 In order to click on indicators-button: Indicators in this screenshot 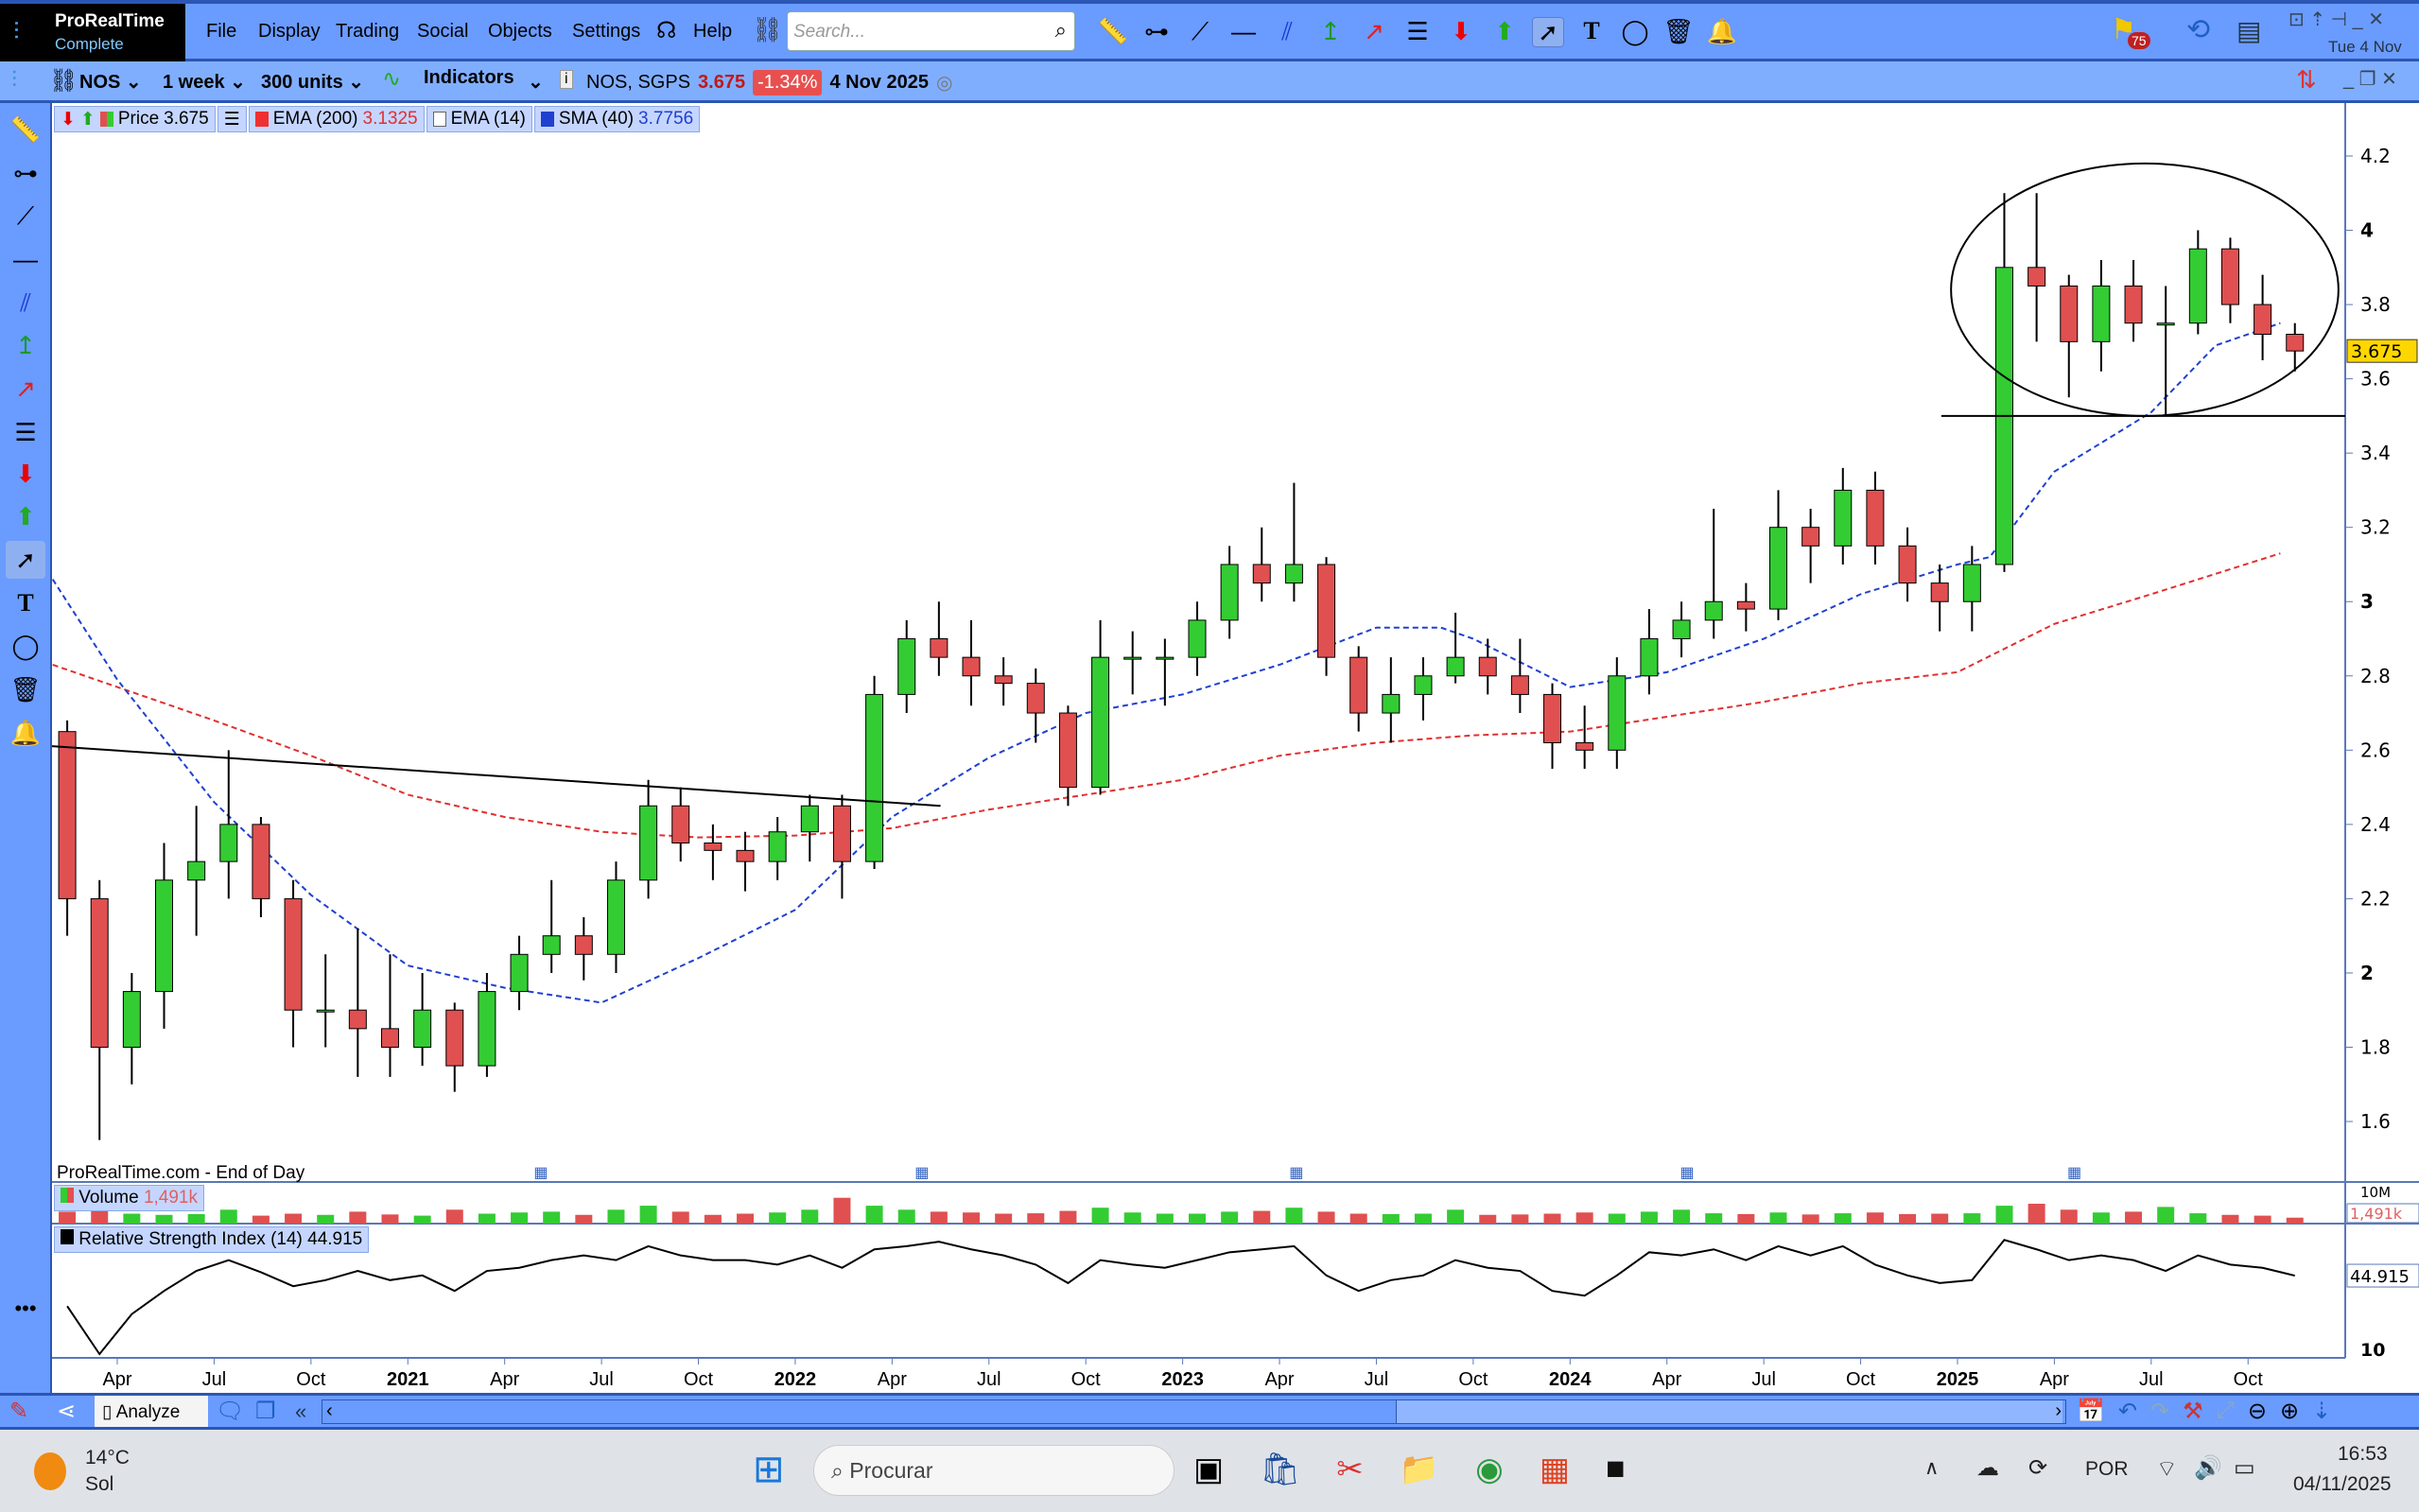, I will do `click(469, 77)`.